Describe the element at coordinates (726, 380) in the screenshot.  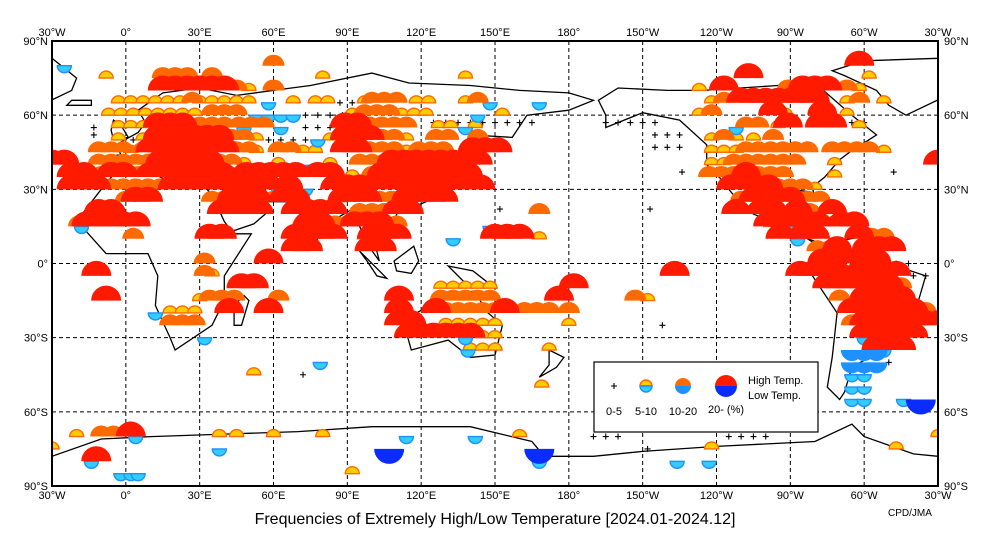
I see `legend-high-20-icon` at that location.